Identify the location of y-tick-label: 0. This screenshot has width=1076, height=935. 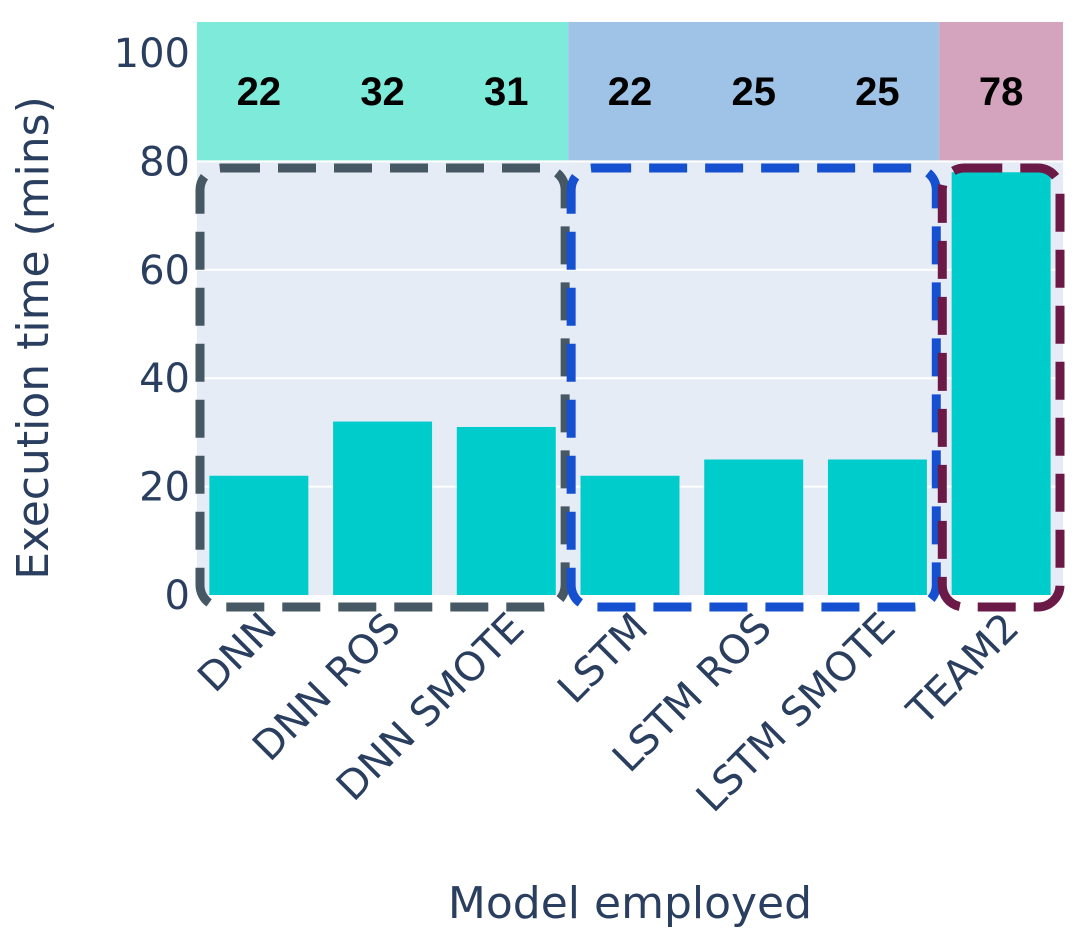
(177, 596).